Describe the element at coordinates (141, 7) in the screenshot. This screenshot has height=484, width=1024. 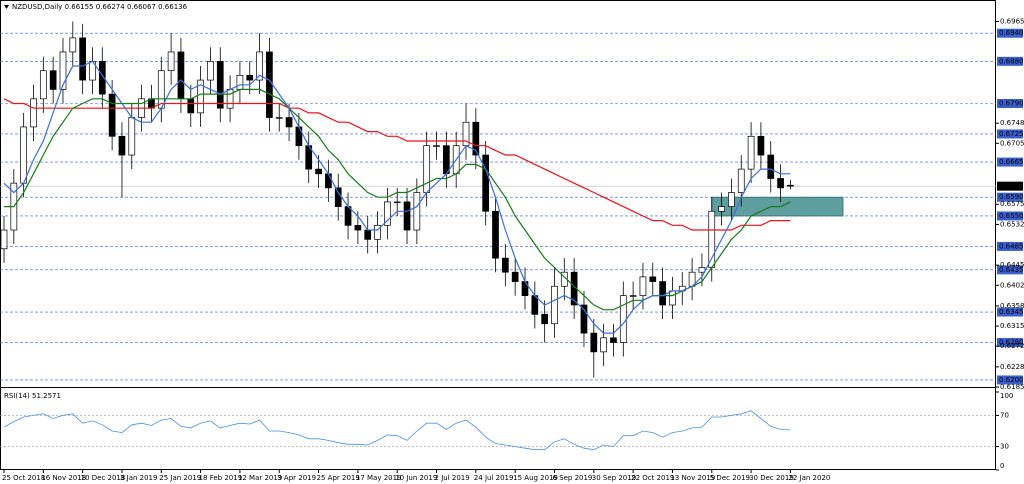
I see `low-value: 0.66067` at that location.